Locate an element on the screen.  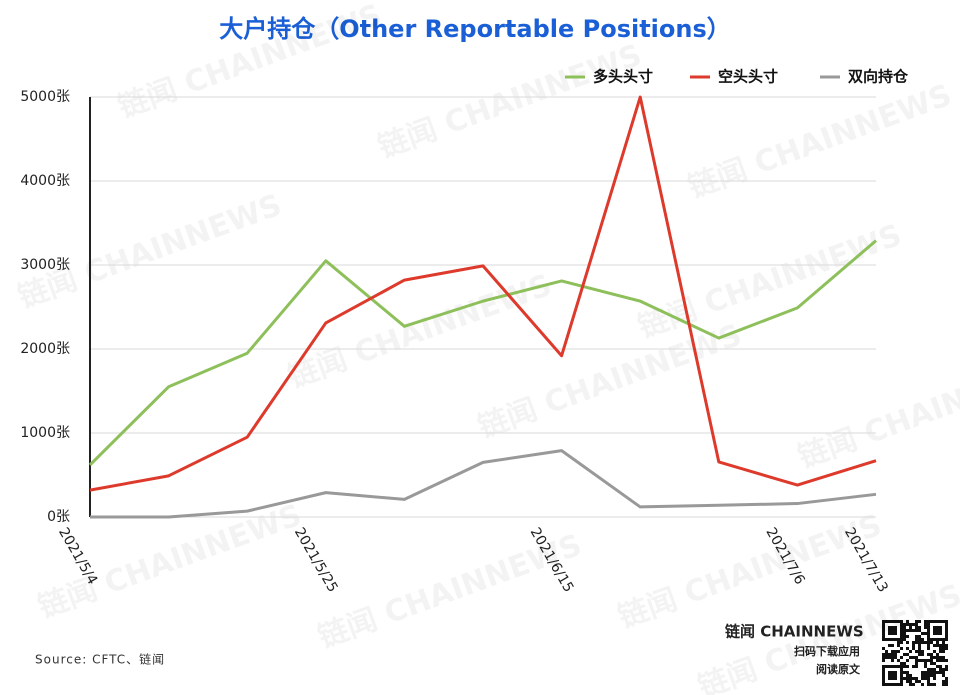
download-note: 扫码下载应用 is located at coordinates (827, 651).